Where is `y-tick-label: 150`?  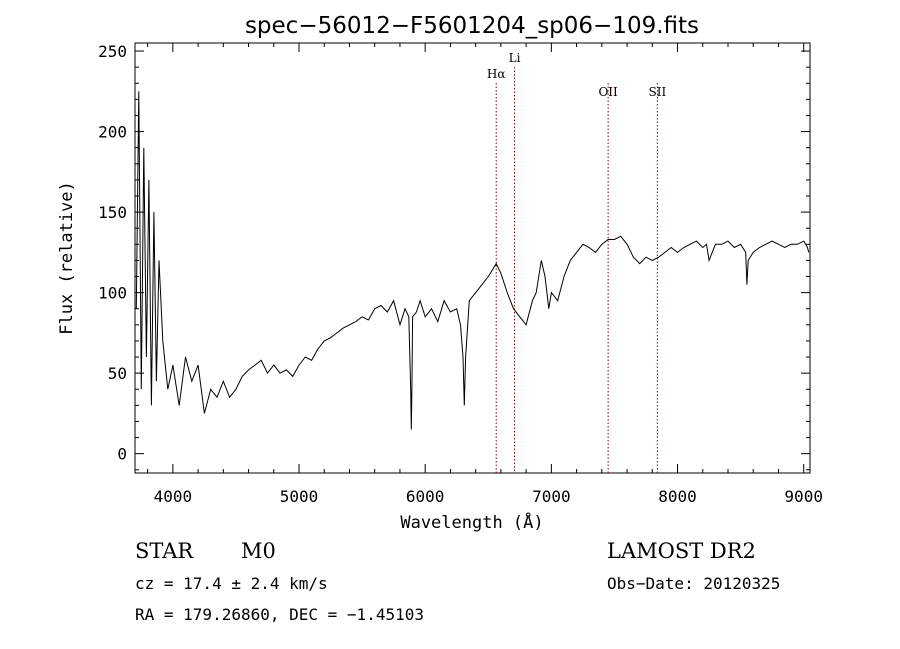 y-tick-label: 150 is located at coordinates (112, 212).